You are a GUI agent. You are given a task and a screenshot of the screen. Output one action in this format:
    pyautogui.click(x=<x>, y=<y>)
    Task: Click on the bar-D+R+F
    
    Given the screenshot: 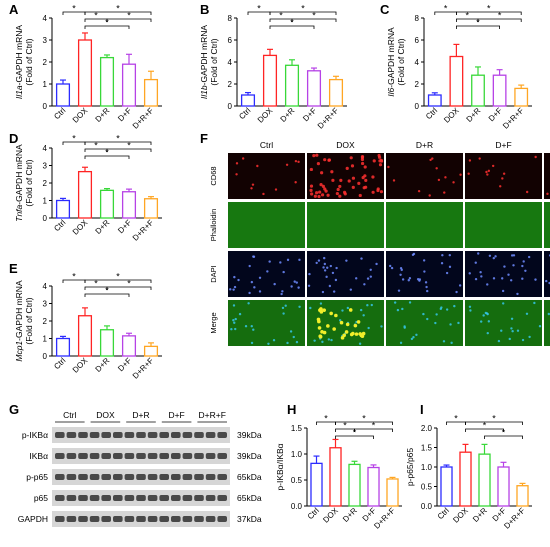 What is the action you would take?
    pyautogui.click(x=151, y=92)
    